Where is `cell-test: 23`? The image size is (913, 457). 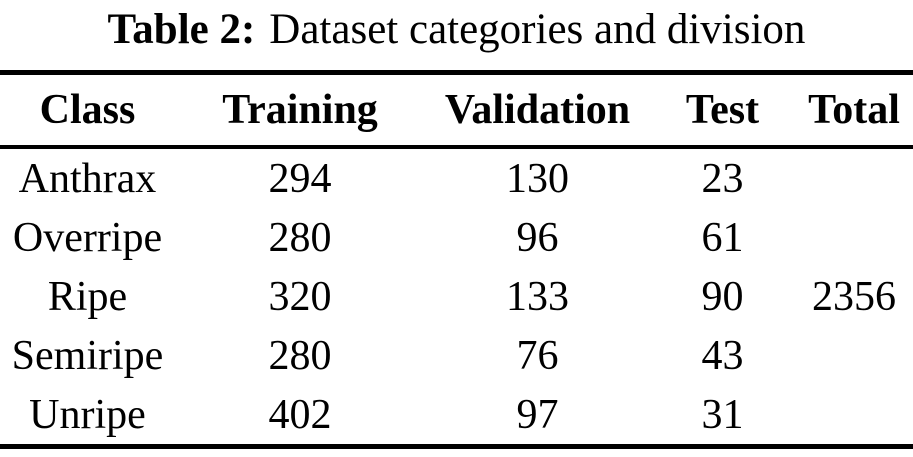
cell-test: 23 is located at coordinates (722, 178).